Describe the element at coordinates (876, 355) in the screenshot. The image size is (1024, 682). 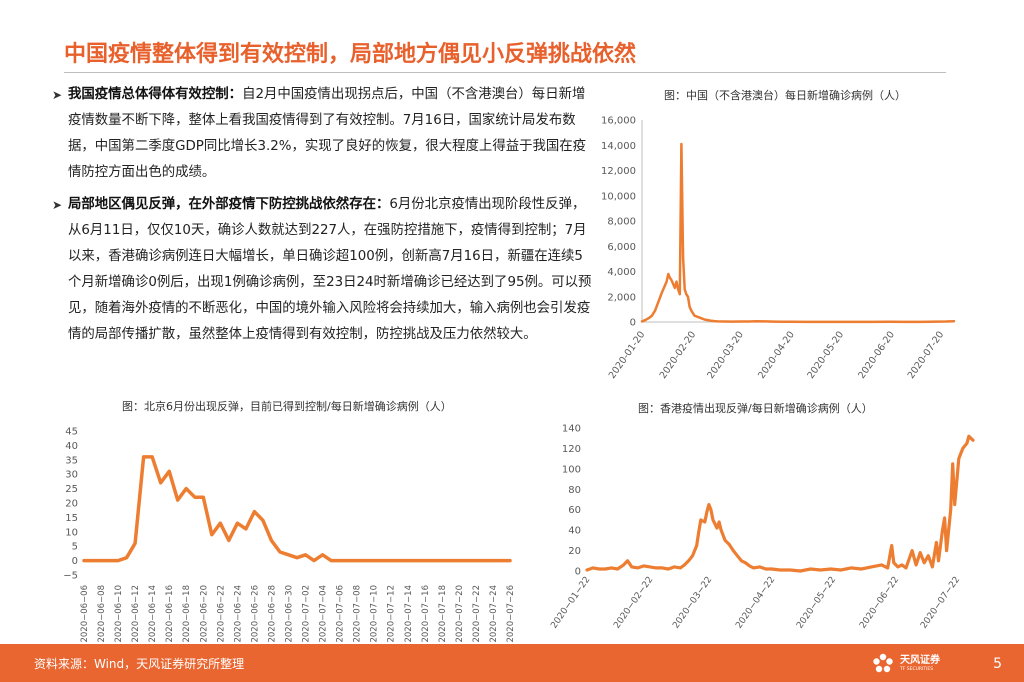
I see `x-tick-label: 2020-06-20` at that location.